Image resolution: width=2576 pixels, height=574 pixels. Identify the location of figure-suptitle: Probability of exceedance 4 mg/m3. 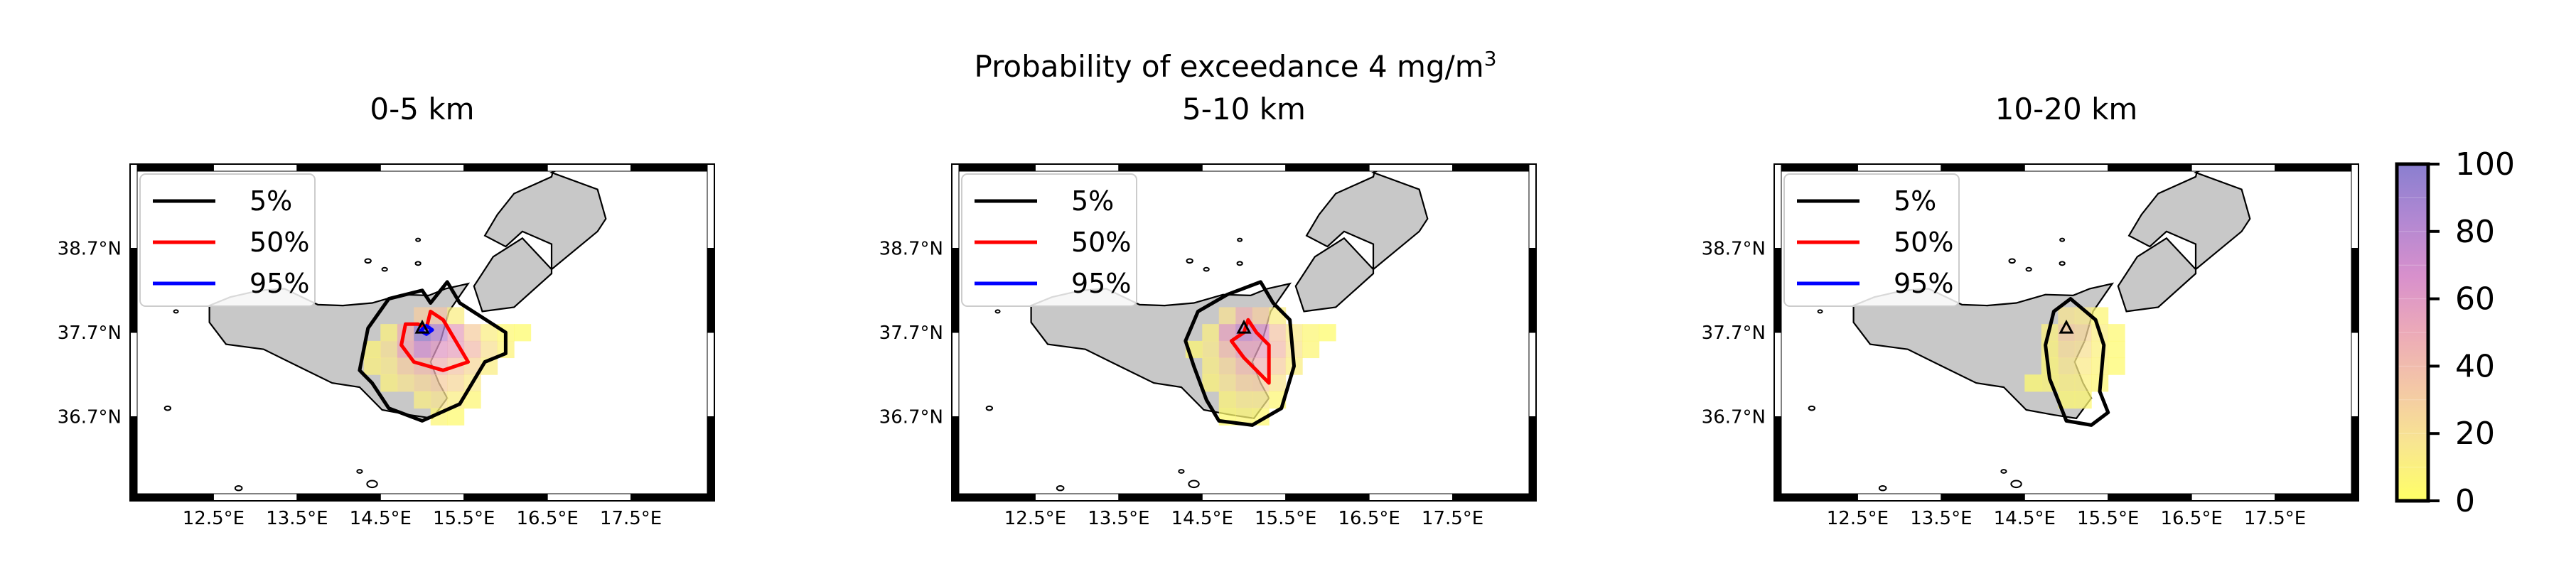
(1235, 65).